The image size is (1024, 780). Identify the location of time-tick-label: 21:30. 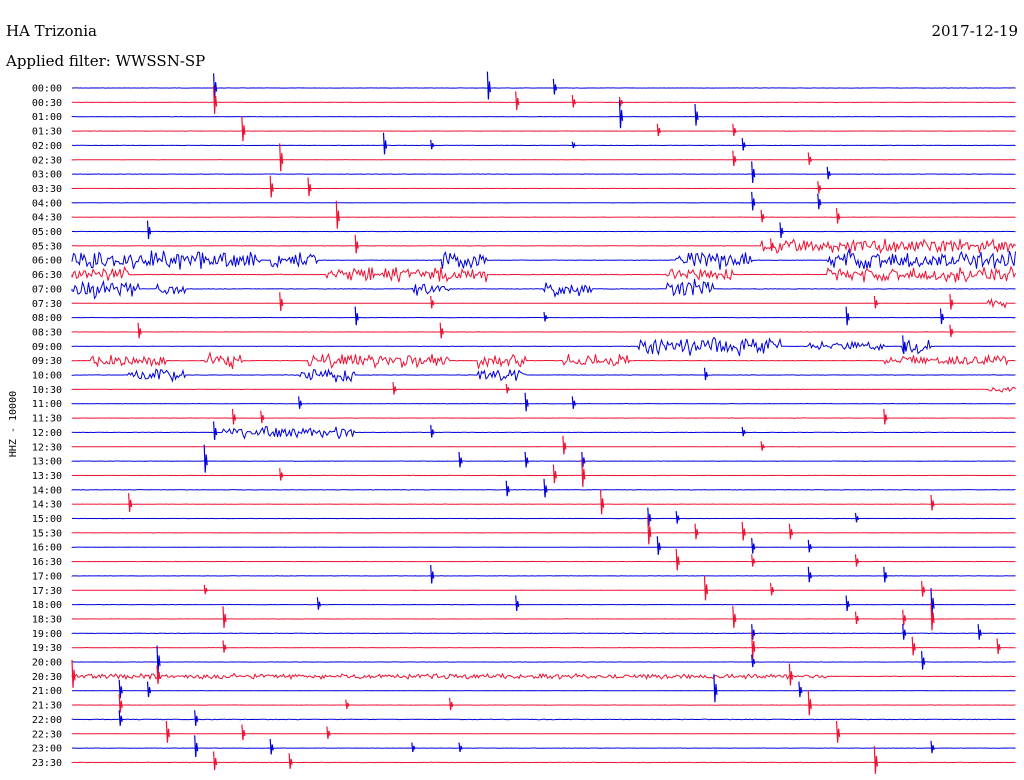
(47, 706).